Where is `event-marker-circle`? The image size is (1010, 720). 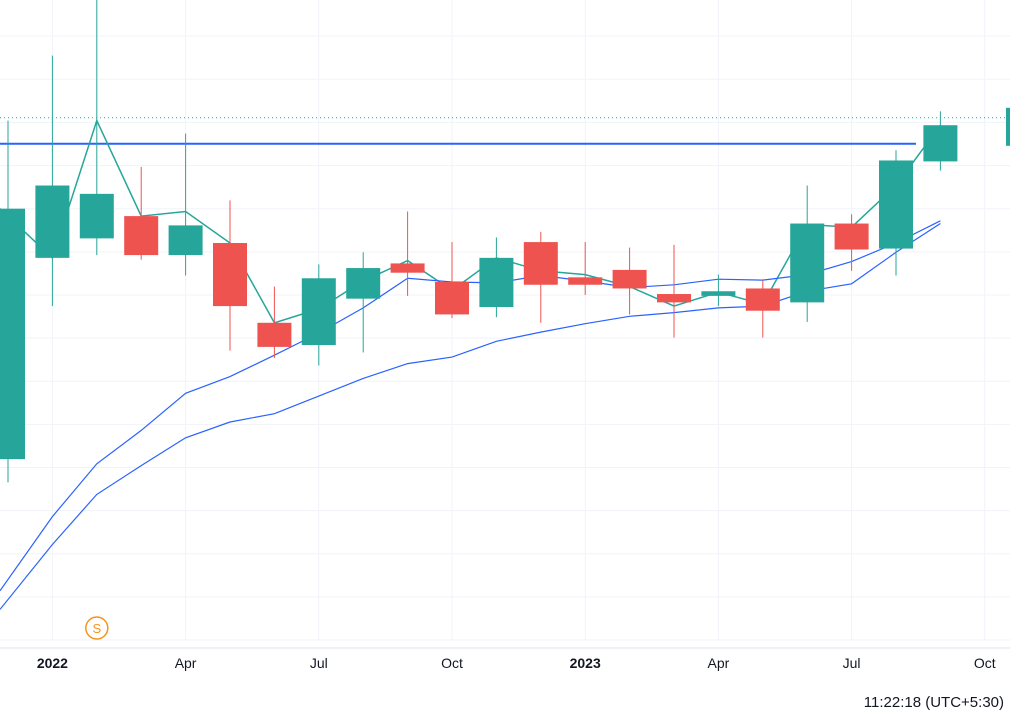
event-marker-circle is located at coordinates (97, 628).